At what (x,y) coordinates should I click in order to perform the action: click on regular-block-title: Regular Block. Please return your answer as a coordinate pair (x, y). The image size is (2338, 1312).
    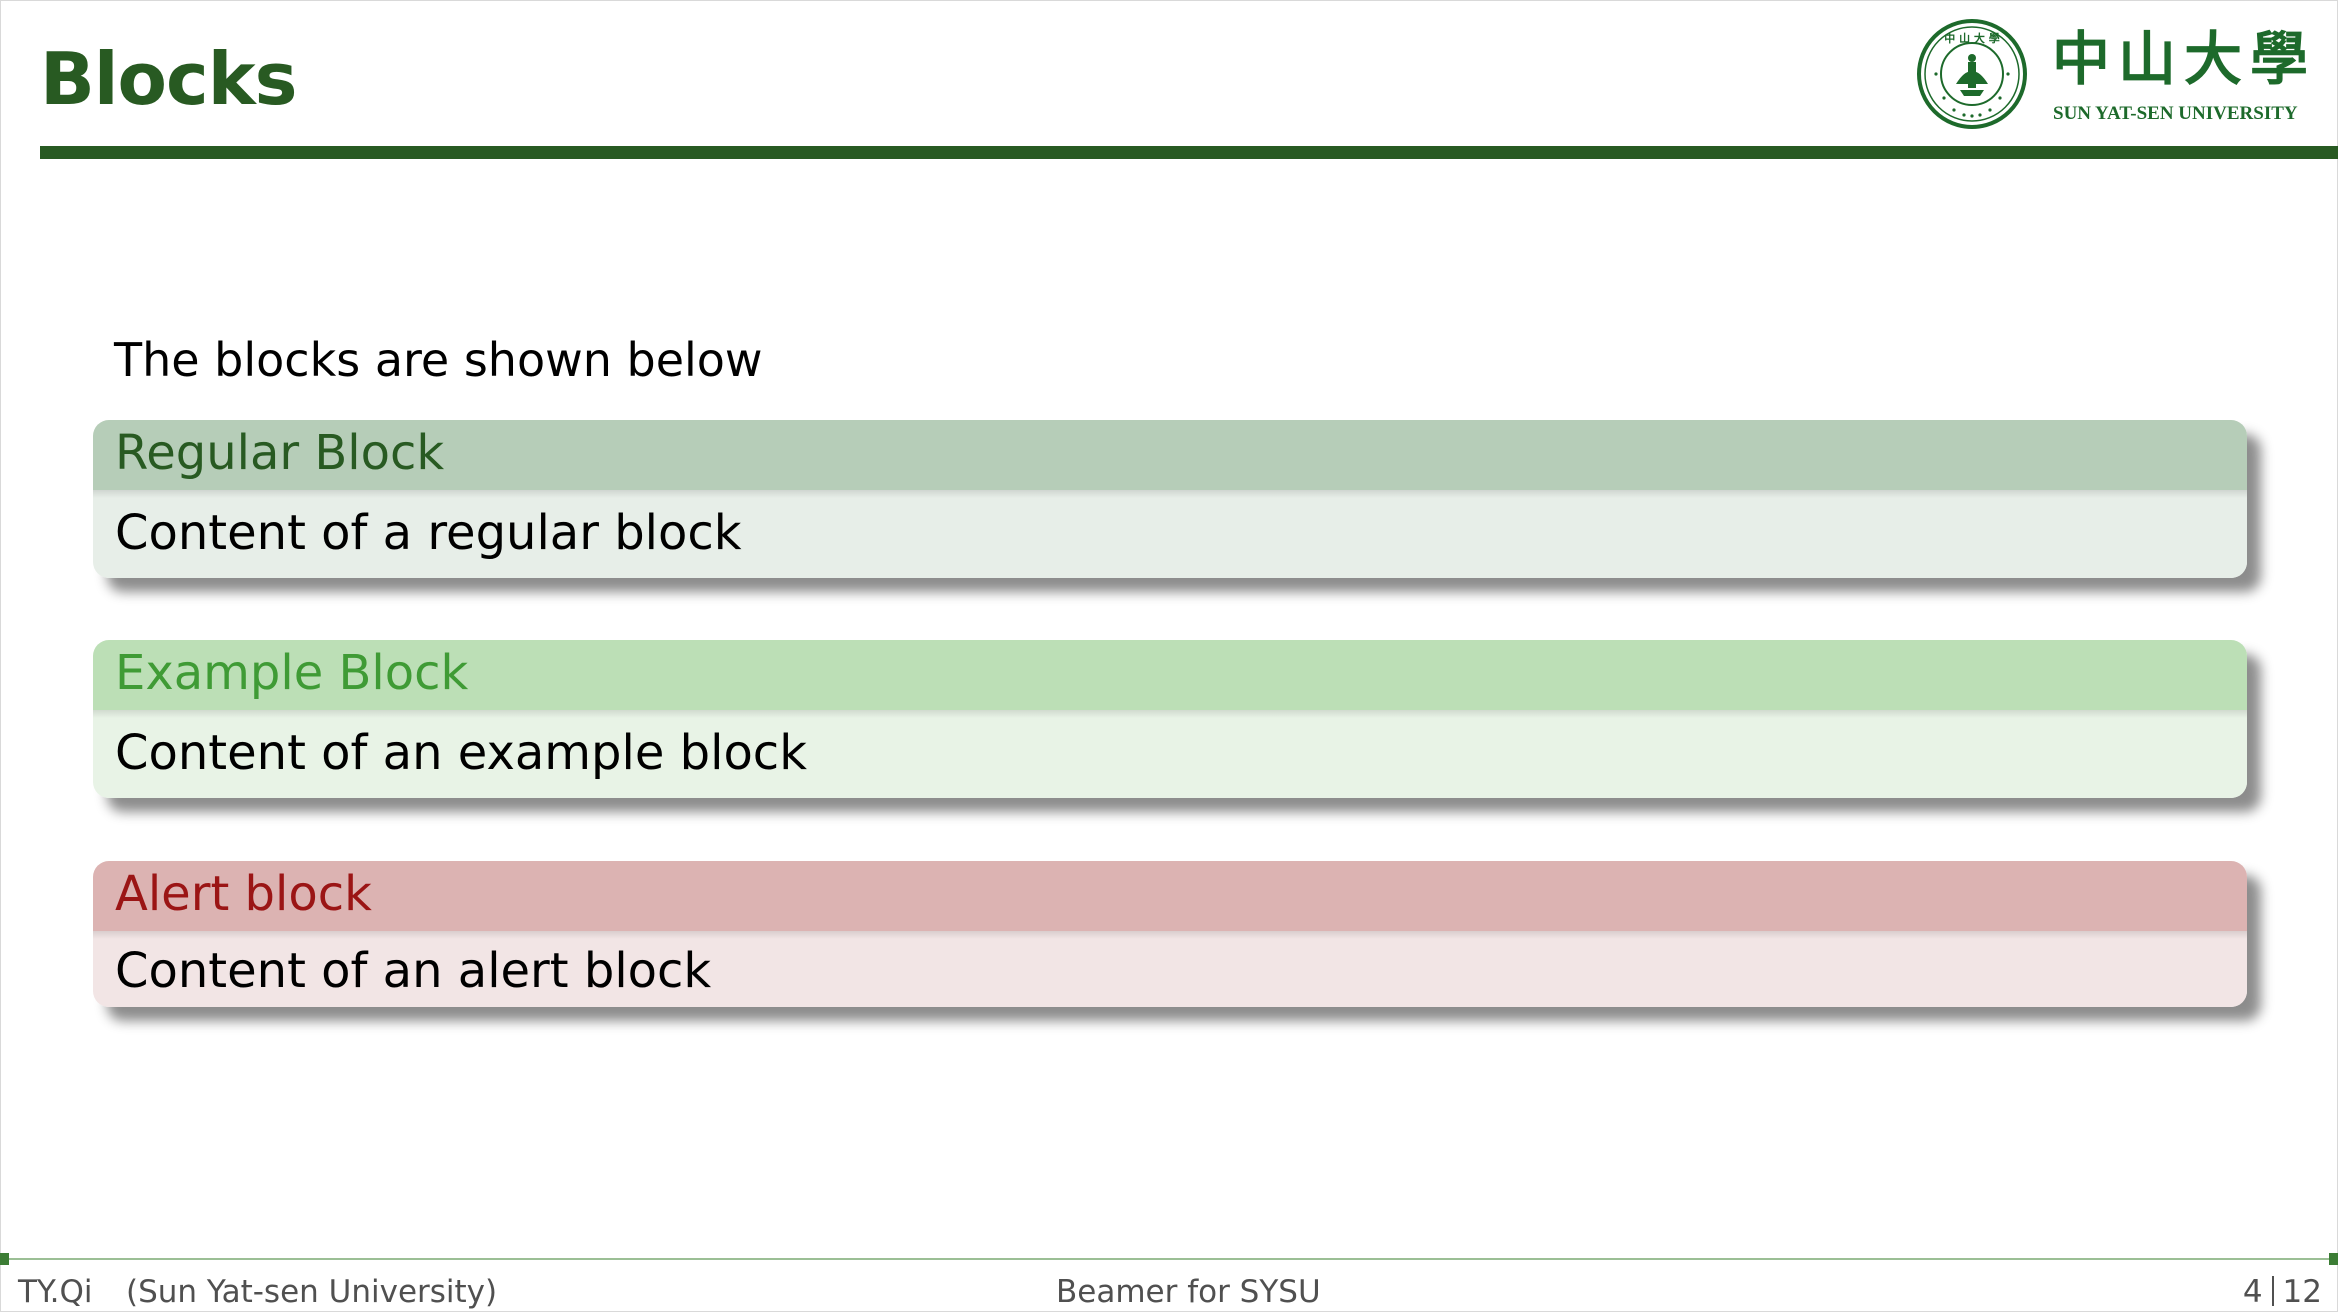
    Looking at the image, I should click on (1170, 459).